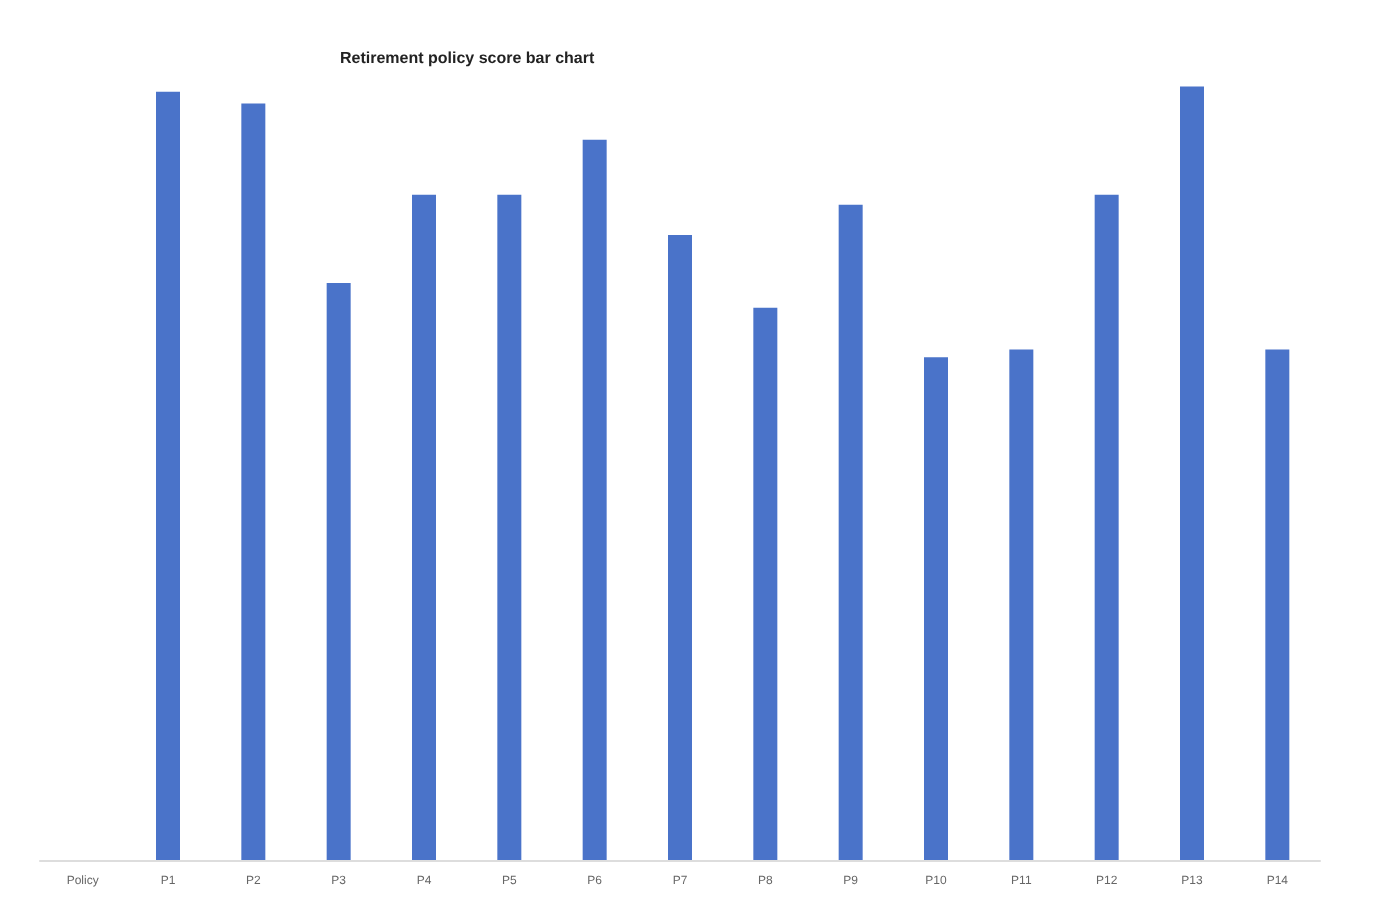 This screenshot has width=1400, height=908. What do you see at coordinates (467, 58) in the screenshot?
I see `chart-title: Retirement policy score bar chart` at bounding box center [467, 58].